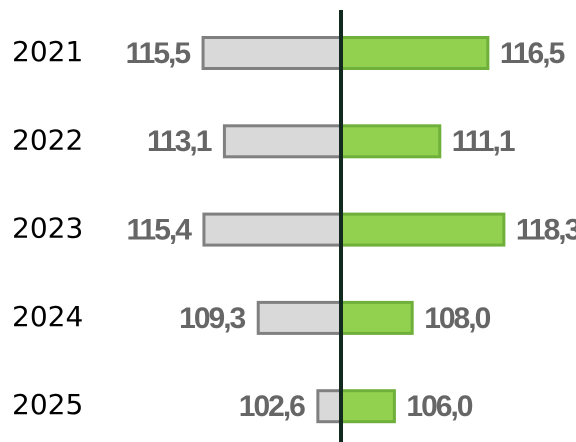 The image size is (576, 442). What do you see at coordinates (457, 318) in the screenshot?
I see `value-label: 108,0` at bounding box center [457, 318].